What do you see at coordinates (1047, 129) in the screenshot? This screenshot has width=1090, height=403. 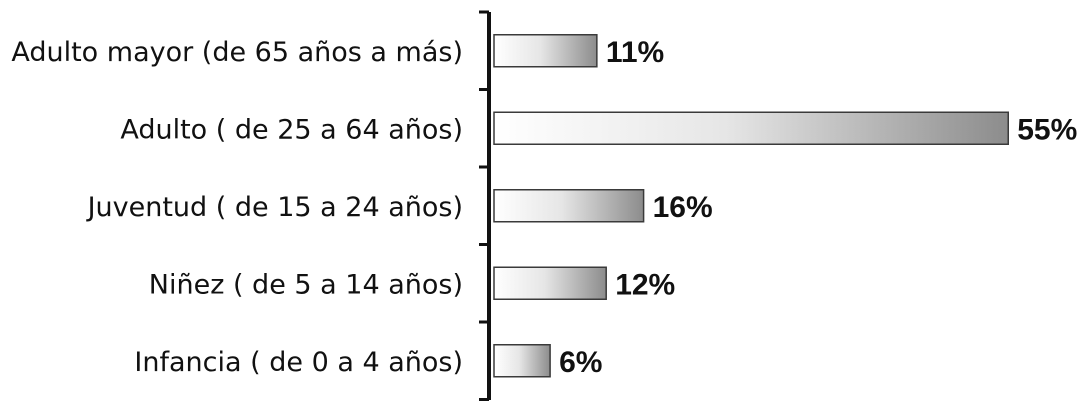 I see `value-label: 55%` at bounding box center [1047, 129].